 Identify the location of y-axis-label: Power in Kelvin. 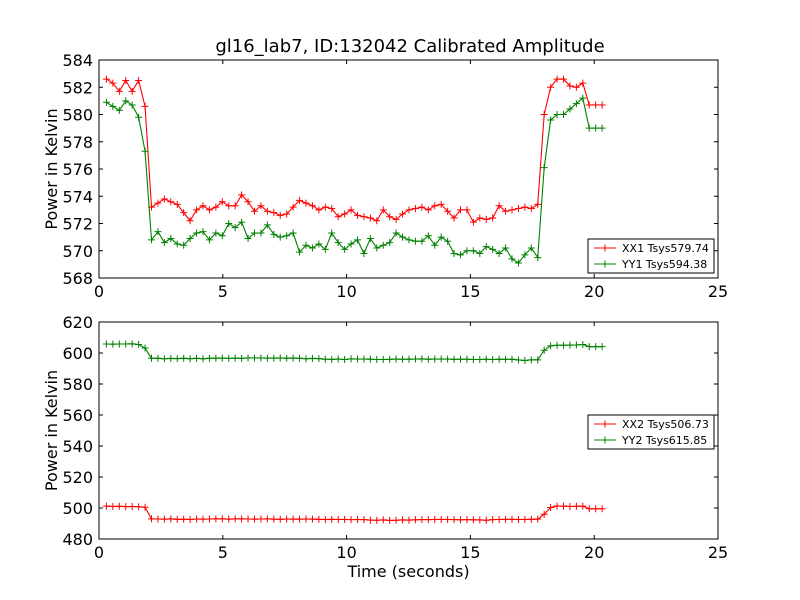
(51, 430).